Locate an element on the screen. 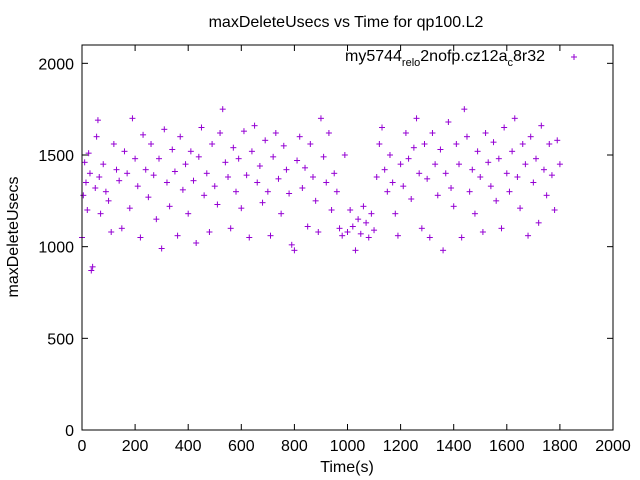 This screenshot has height=480, width=640. x-axis-title: Time(s) is located at coordinates (347, 467).